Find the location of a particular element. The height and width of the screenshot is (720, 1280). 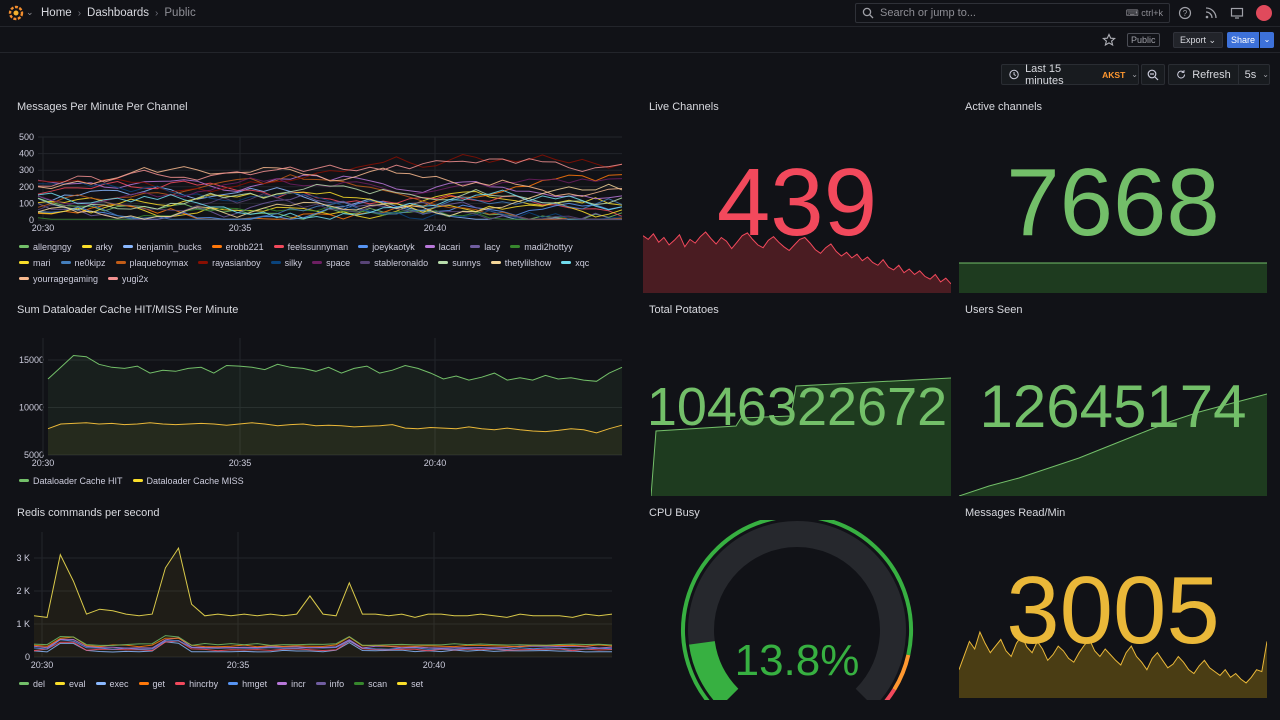

legend-item: rayasianboy is located at coordinates (229, 262).